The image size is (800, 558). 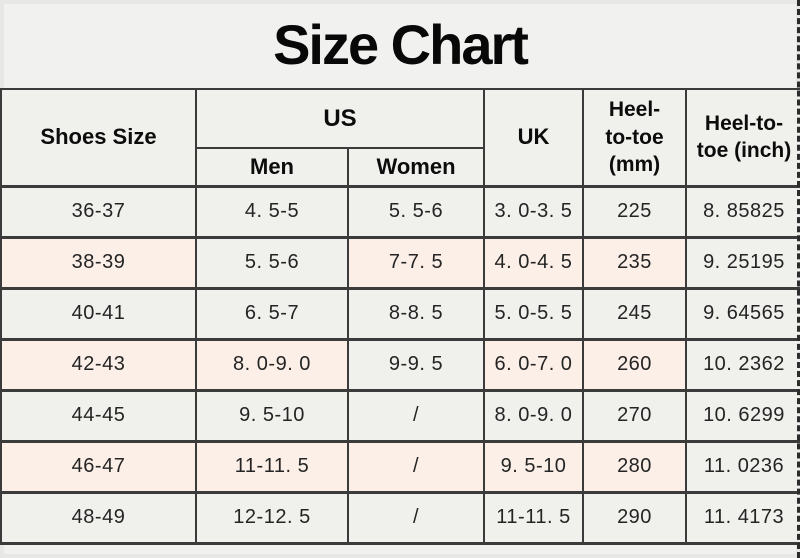 I want to click on cell-uk: 5. 0-5. 5, so click(x=533, y=312).